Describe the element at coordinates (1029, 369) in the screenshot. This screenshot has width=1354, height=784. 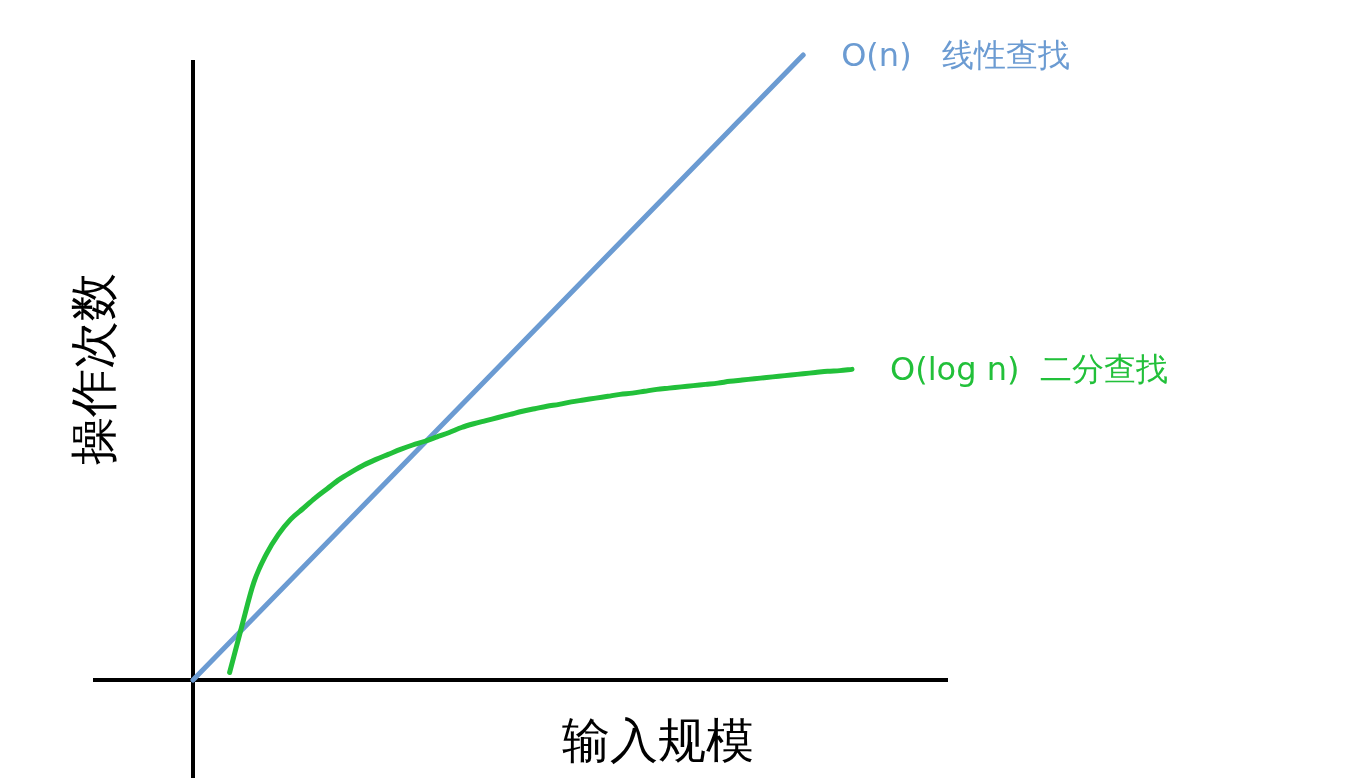
I see `series-label: O(log n) 二分查找` at that location.